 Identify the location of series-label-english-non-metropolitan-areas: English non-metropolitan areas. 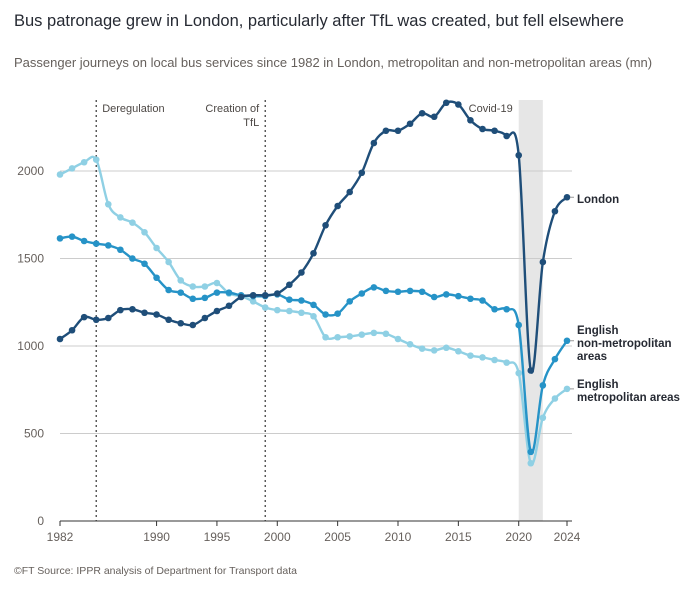
(624, 344).